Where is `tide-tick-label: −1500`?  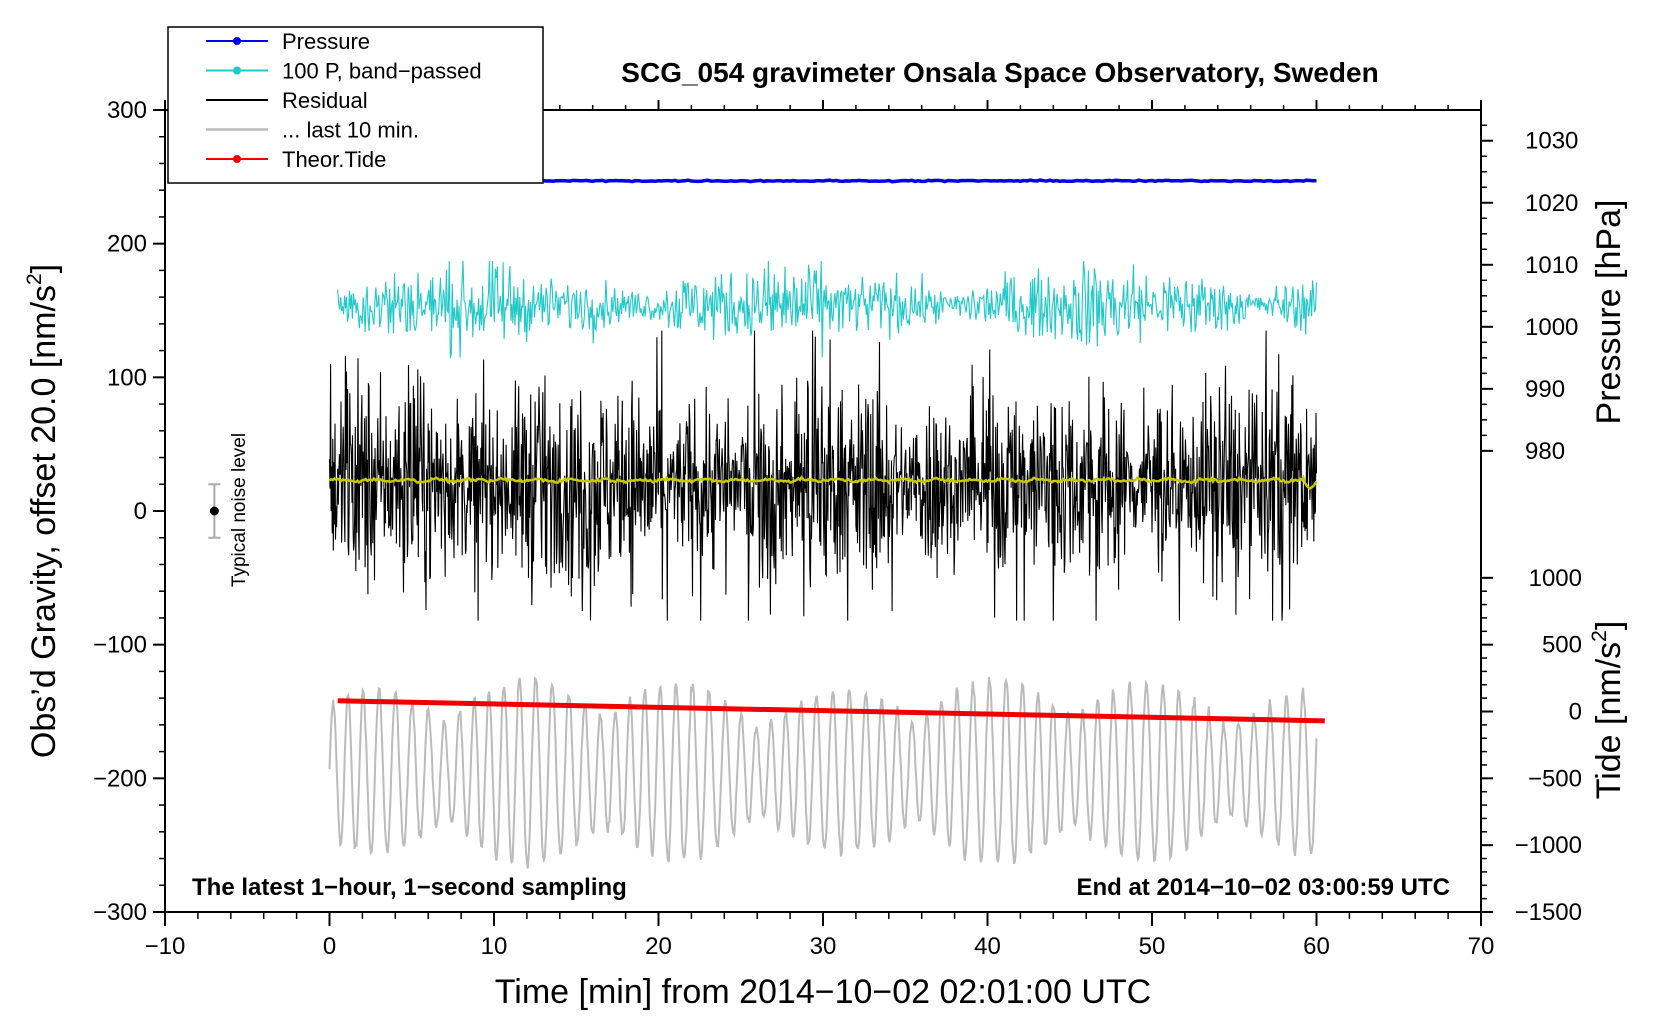
tide-tick-label: −1500 is located at coordinates (1548, 912).